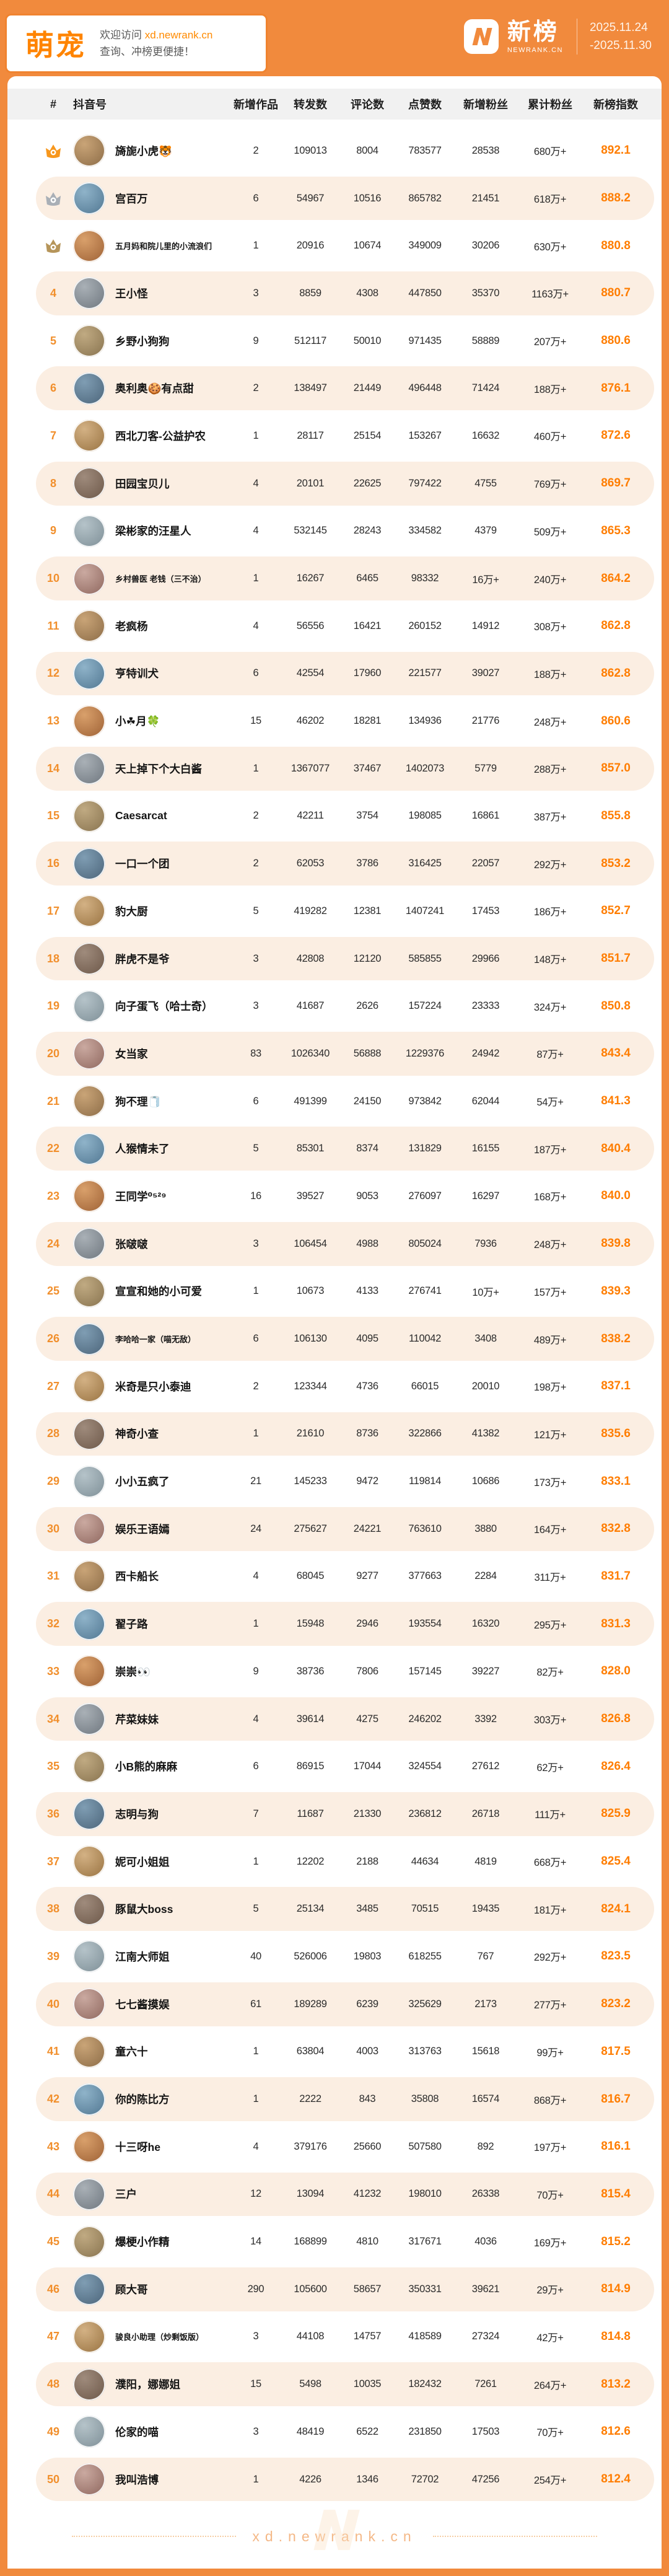 The width and height of the screenshot is (669, 2576). What do you see at coordinates (334, 864) in the screenshot?
I see `table-row: 16 一口一个团 2 62053 3786 316425 22057 292万+ 853.2` at bounding box center [334, 864].